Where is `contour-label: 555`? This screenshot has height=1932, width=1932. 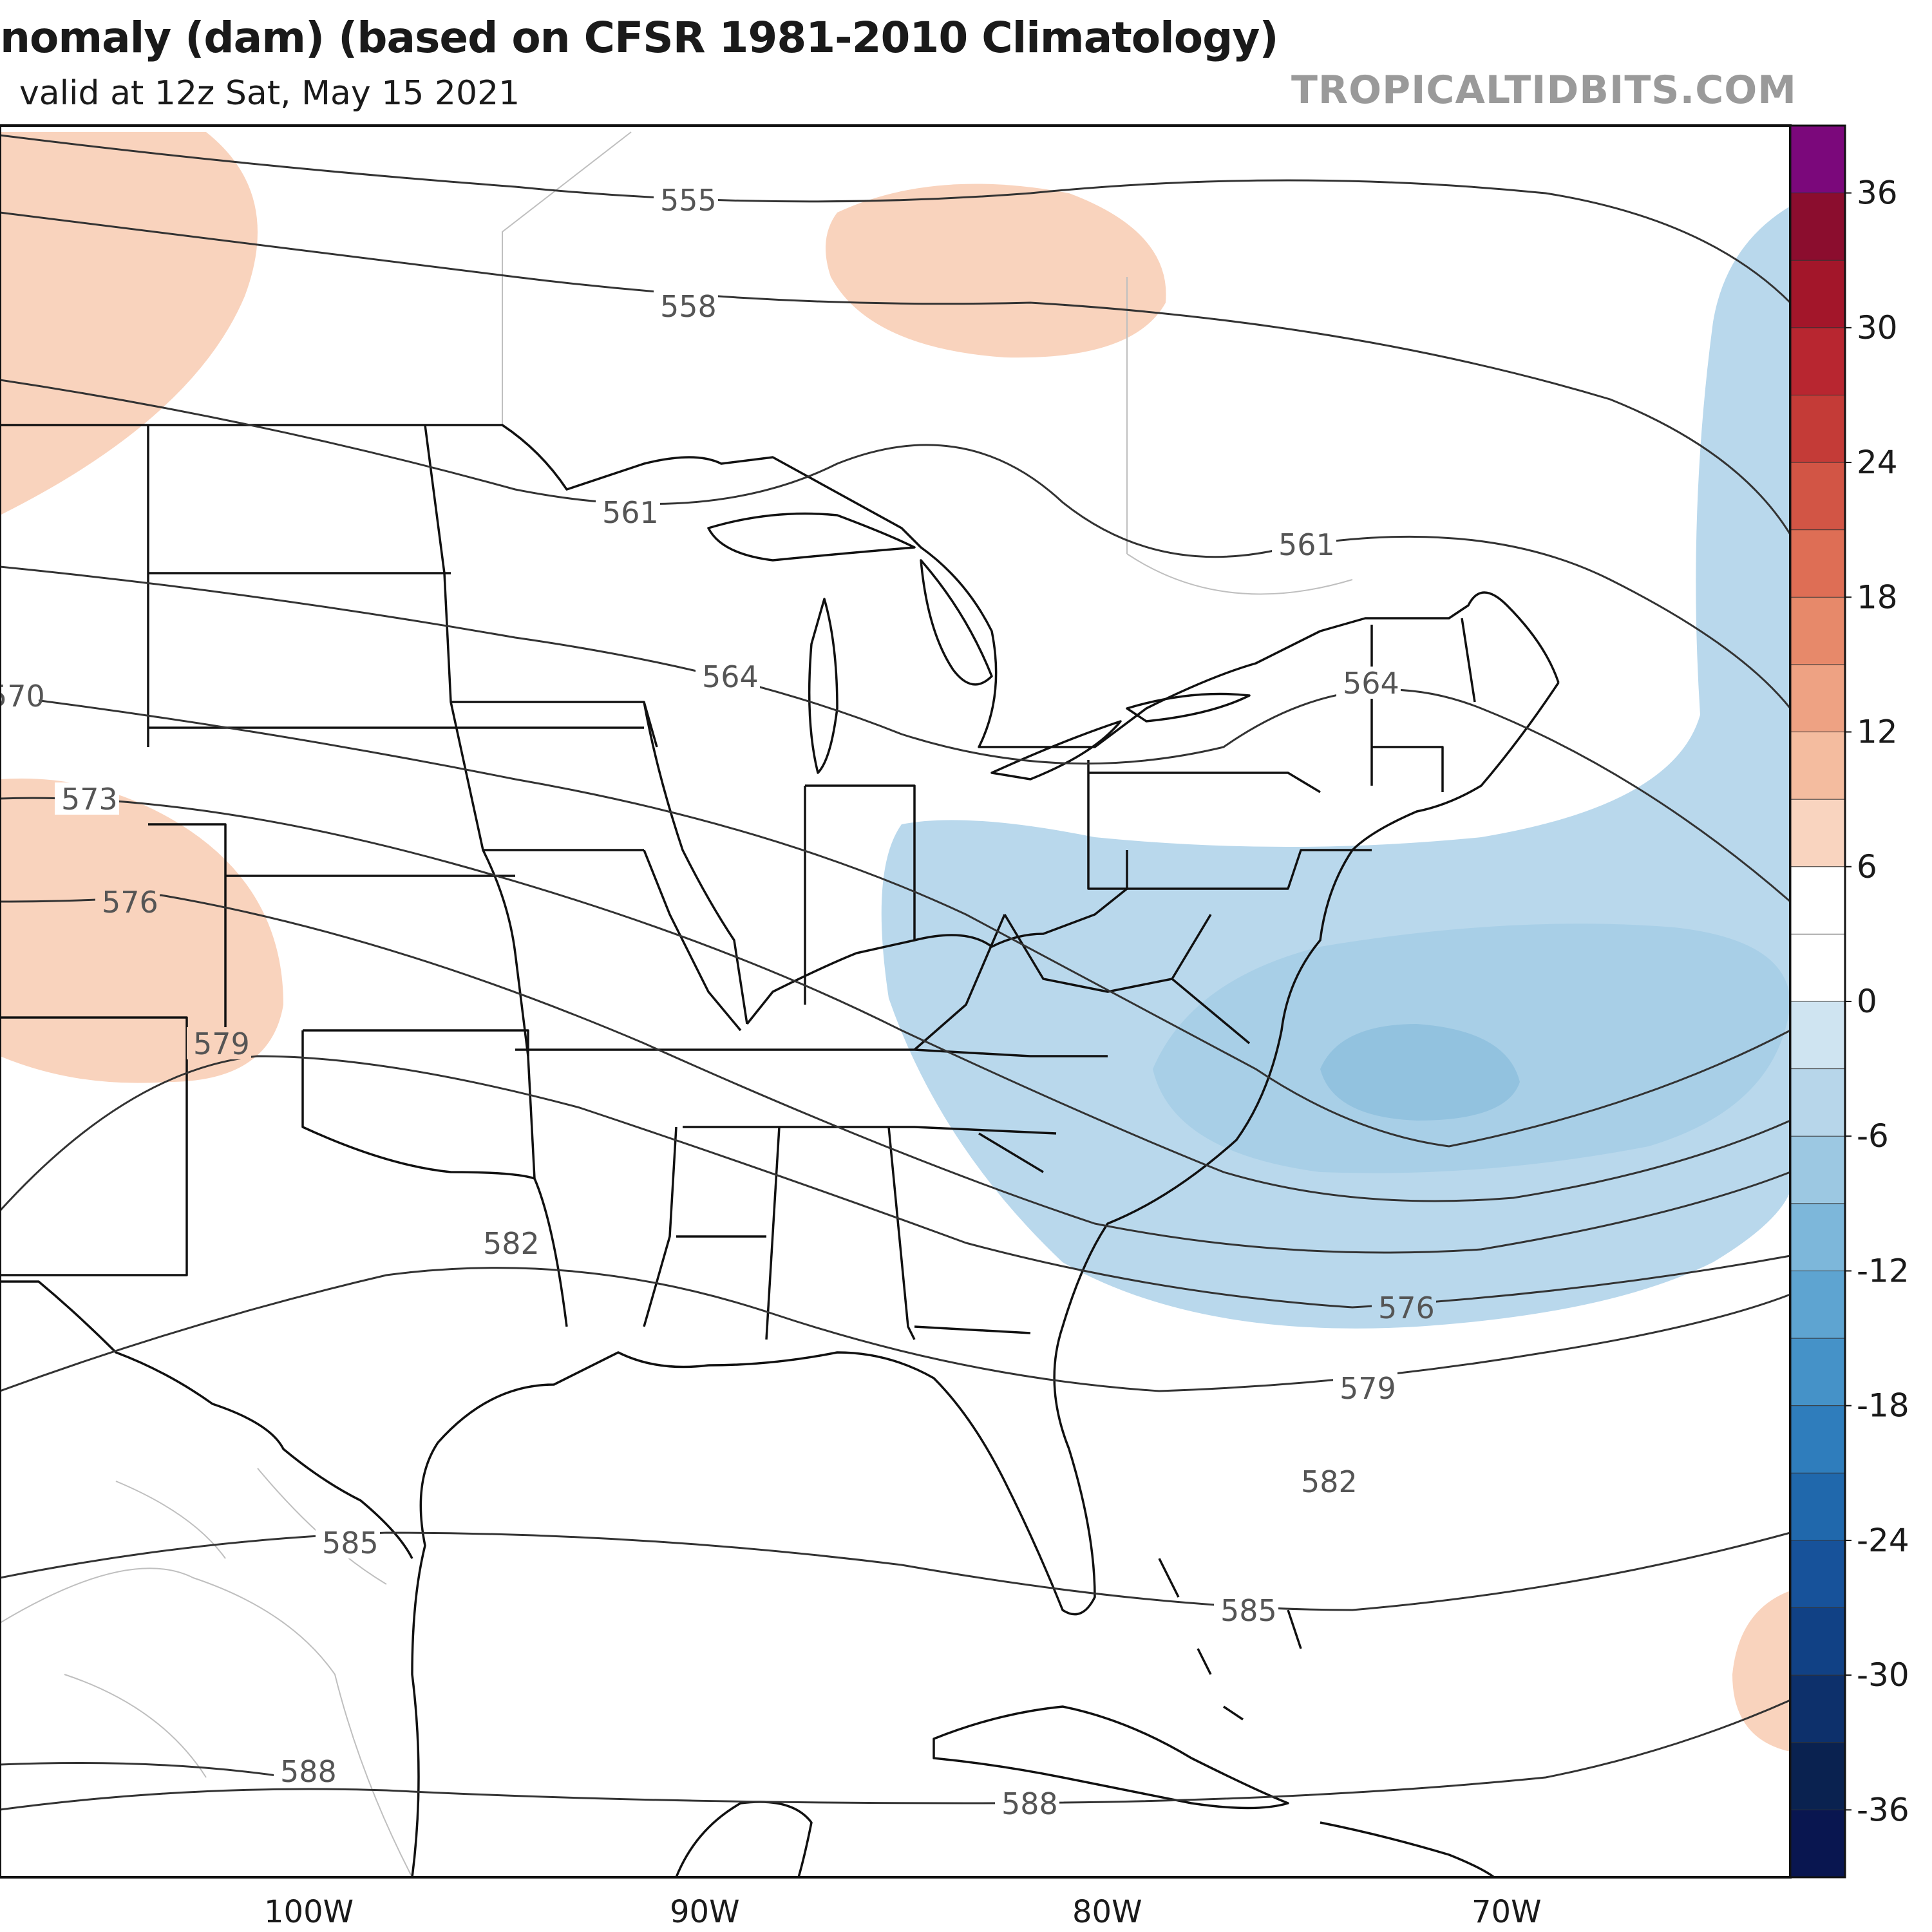 contour-label: 555 is located at coordinates (688, 200).